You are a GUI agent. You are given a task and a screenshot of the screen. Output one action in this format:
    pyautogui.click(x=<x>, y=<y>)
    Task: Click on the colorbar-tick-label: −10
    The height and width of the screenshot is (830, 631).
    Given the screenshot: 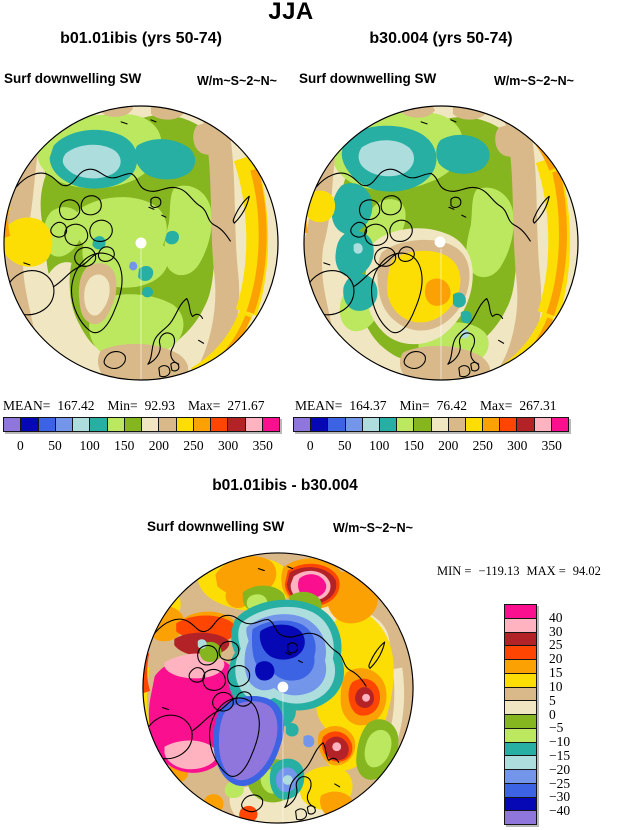 What is the action you would take?
    pyautogui.click(x=560, y=742)
    